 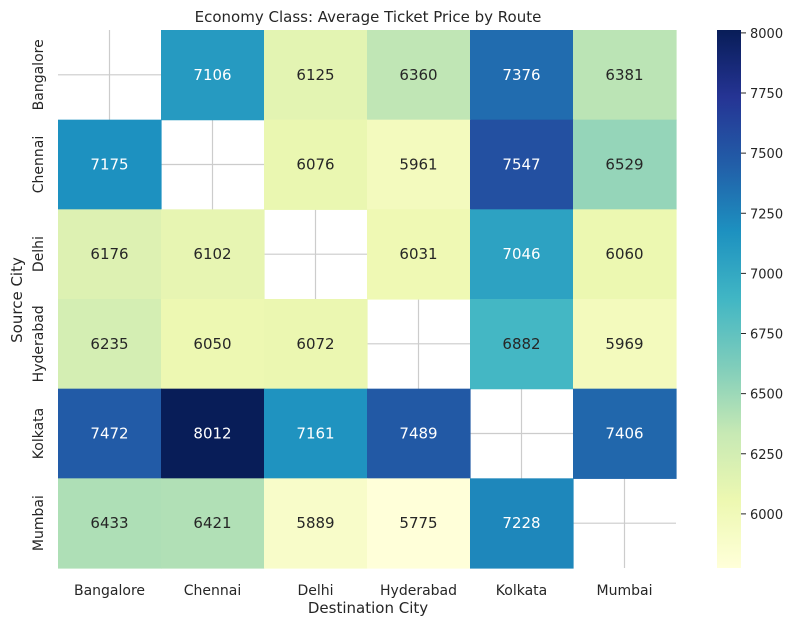 I want to click on cell-value-label: 6176, so click(x=109, y=254).